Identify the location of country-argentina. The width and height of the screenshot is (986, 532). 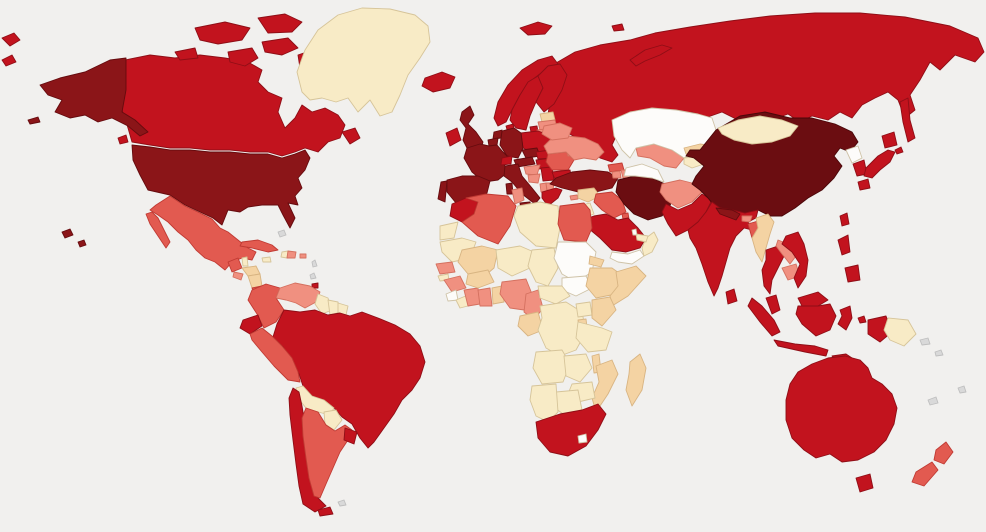
(327, 453).